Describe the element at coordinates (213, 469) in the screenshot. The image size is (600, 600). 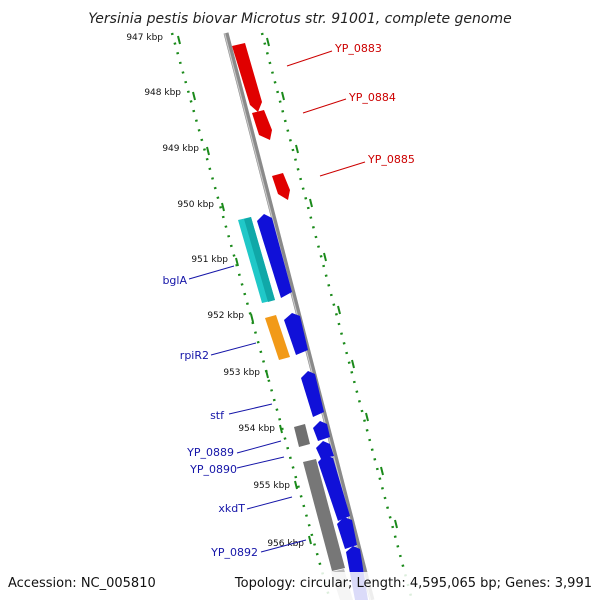
I see `label-yp0890: YP_0890` at that location.